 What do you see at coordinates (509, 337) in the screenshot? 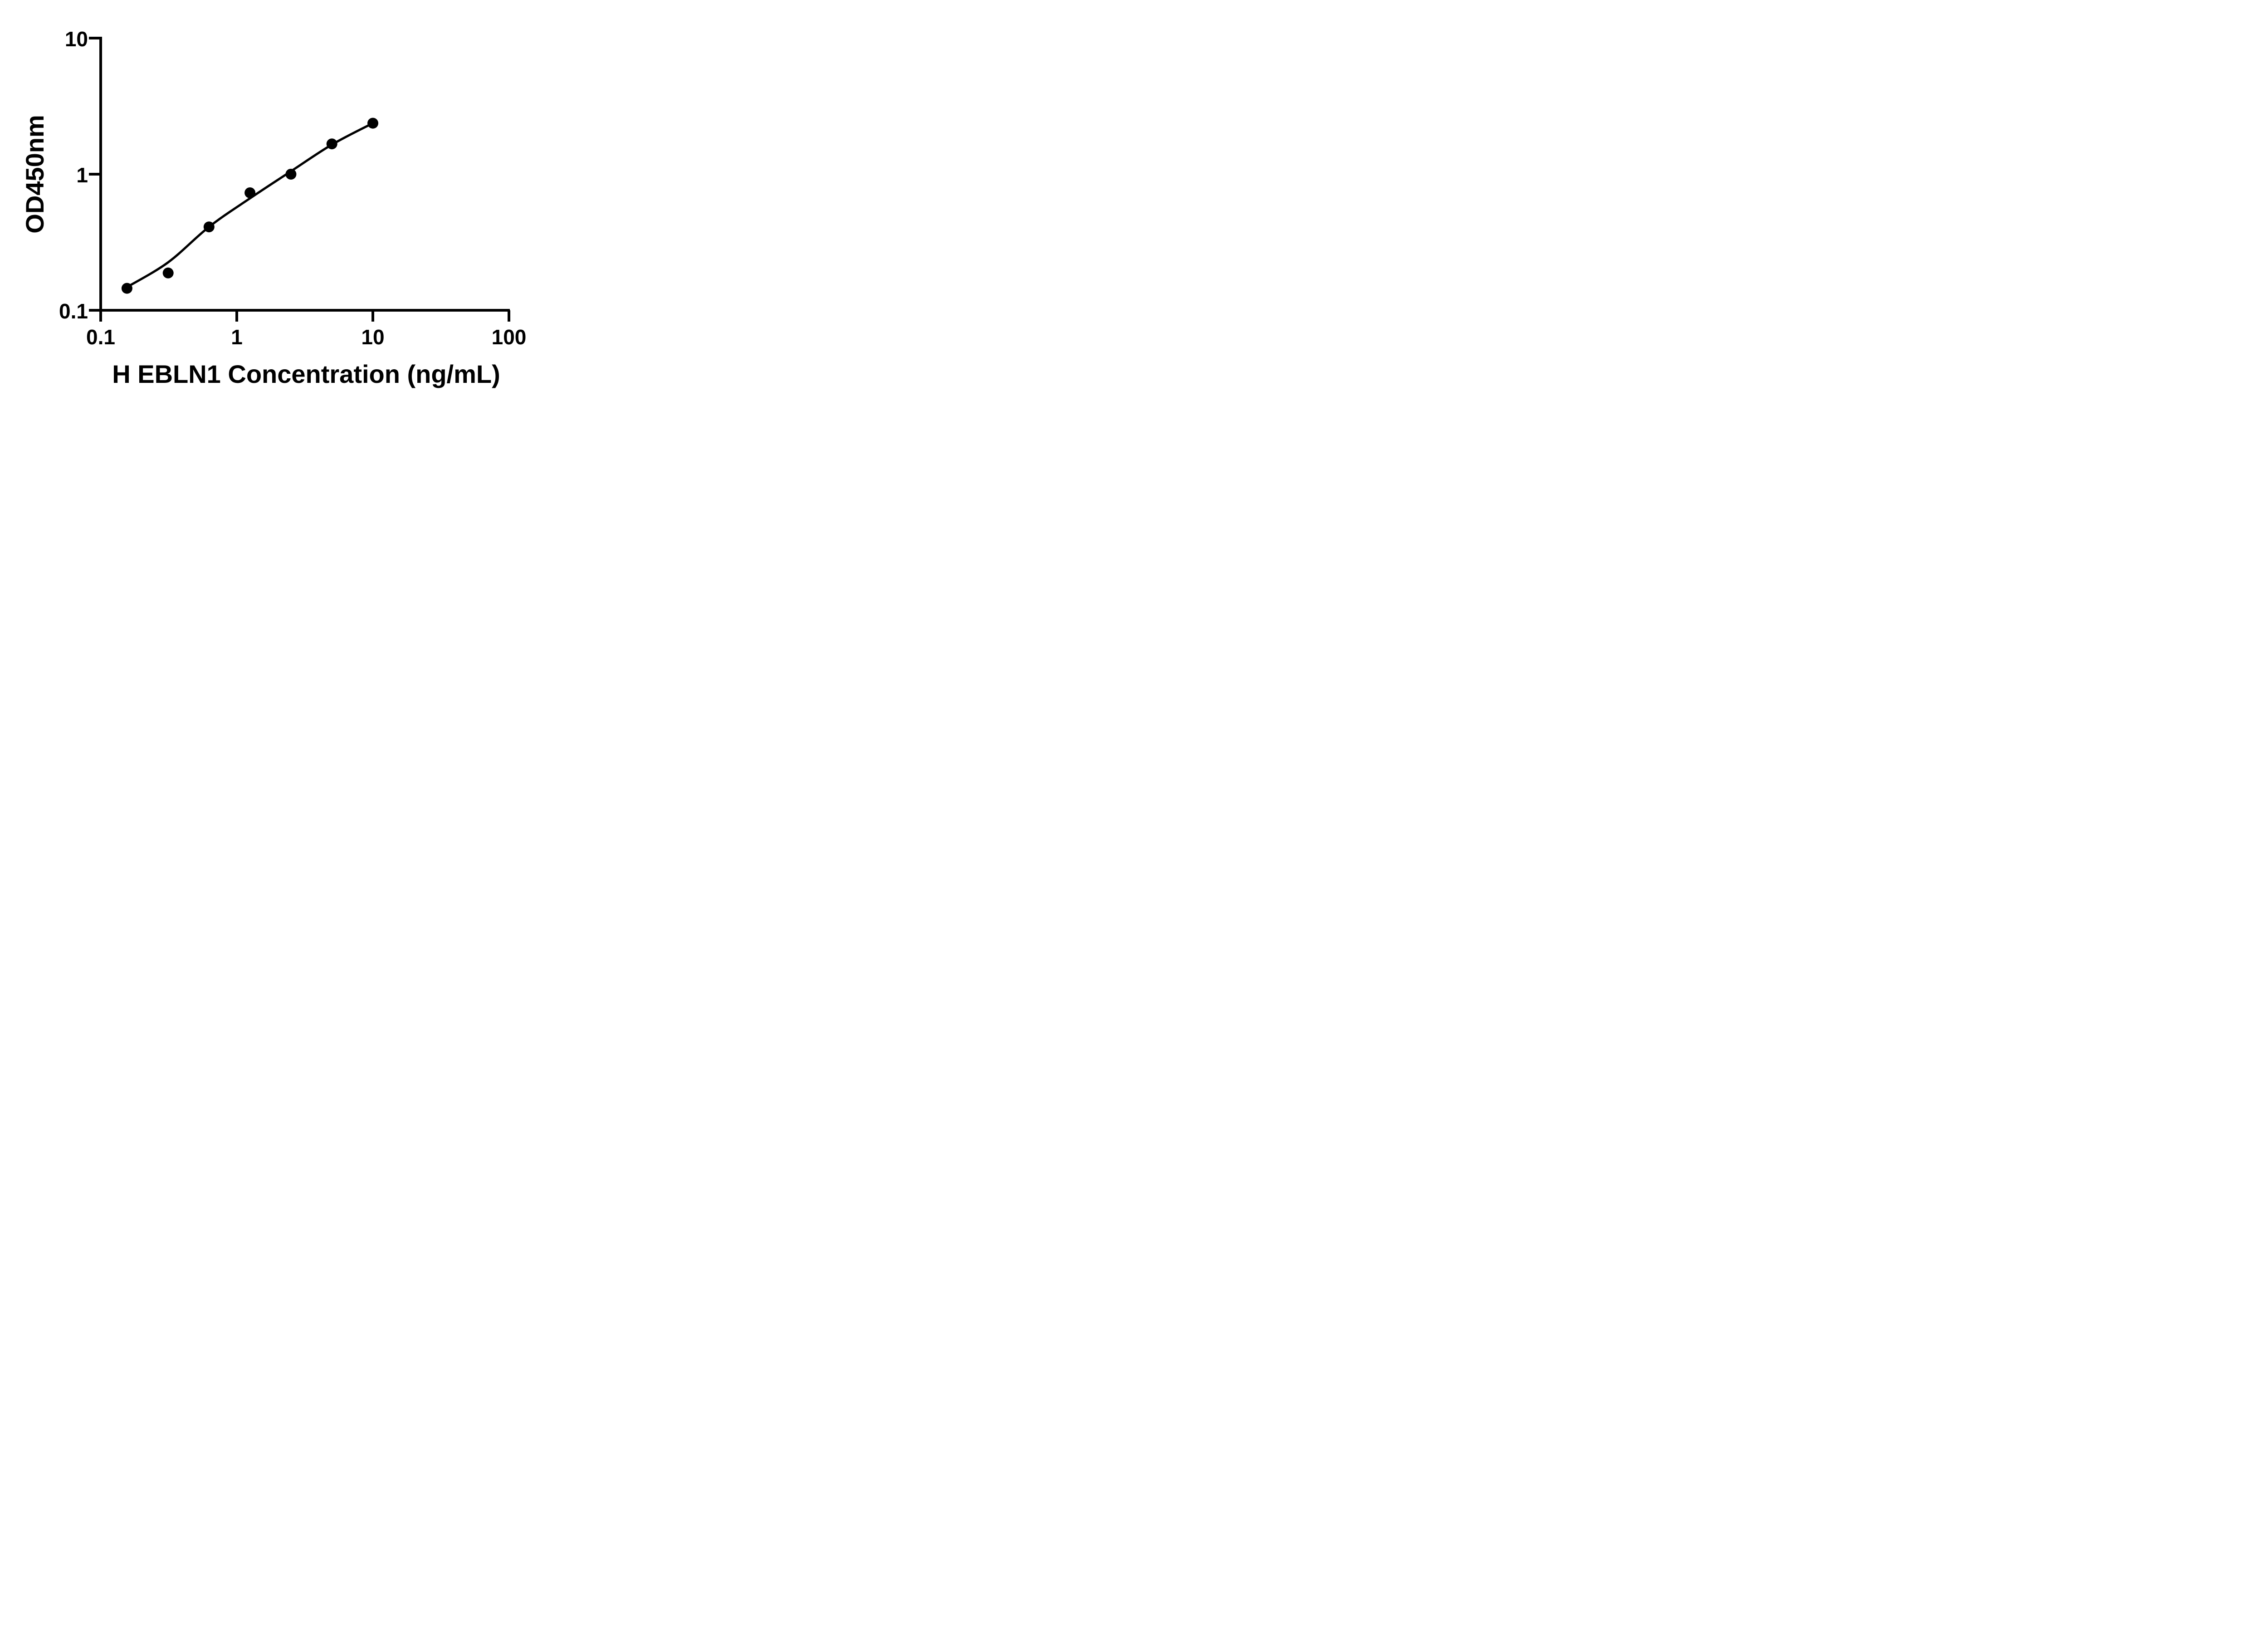
I see `x-tick-label: 100` at bounding box center [509, 337].